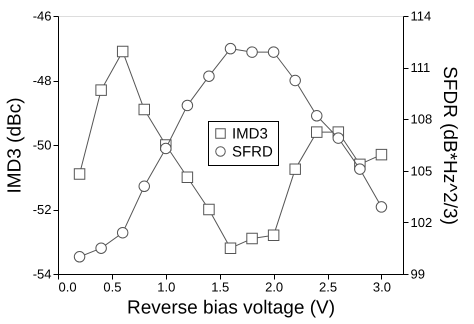 The image size is (474, 324). What do you see at coordinates (231, 308) in the screenshot?
I see `x-axis-title: Reverse bias voltage (V)` at bounding box center [231, 308].